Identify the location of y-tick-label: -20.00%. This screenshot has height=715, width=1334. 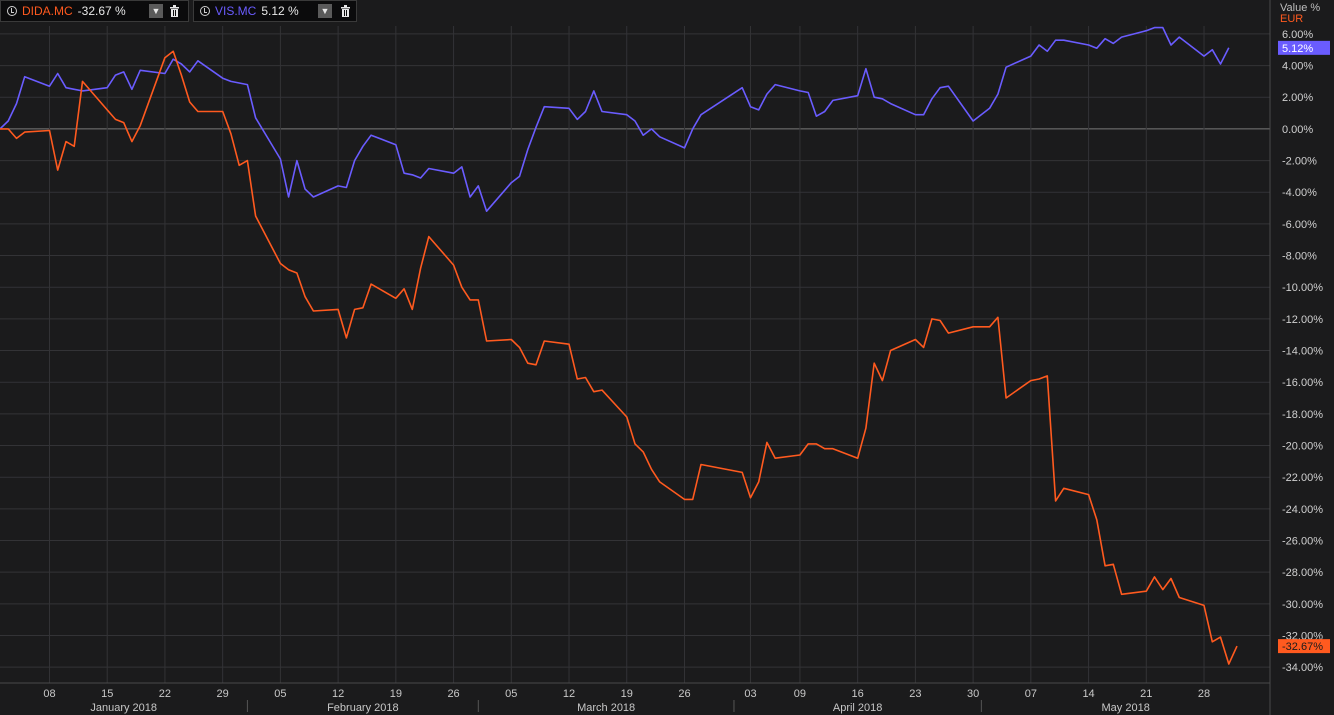
(1302, 447).